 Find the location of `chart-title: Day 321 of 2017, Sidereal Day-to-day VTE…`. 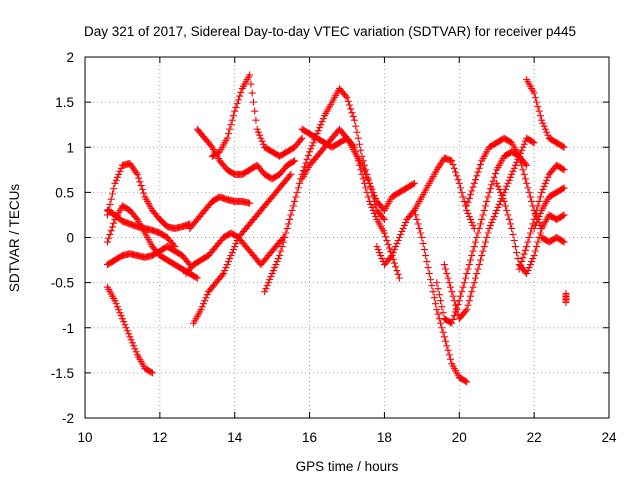

chart-title: Day 321 of 2017, Sidereal Day-to-day VTE… is located at coordinates (330, 31).